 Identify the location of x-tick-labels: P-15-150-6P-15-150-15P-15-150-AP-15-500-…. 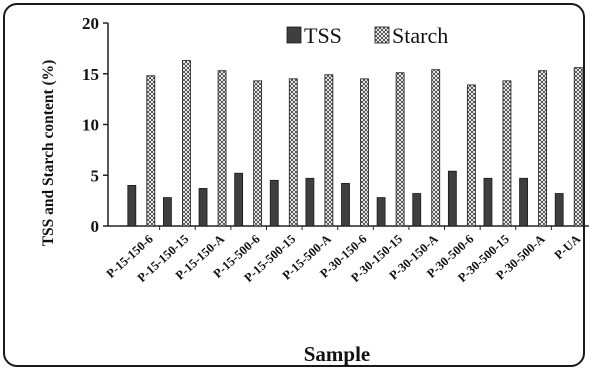
(344, 255).